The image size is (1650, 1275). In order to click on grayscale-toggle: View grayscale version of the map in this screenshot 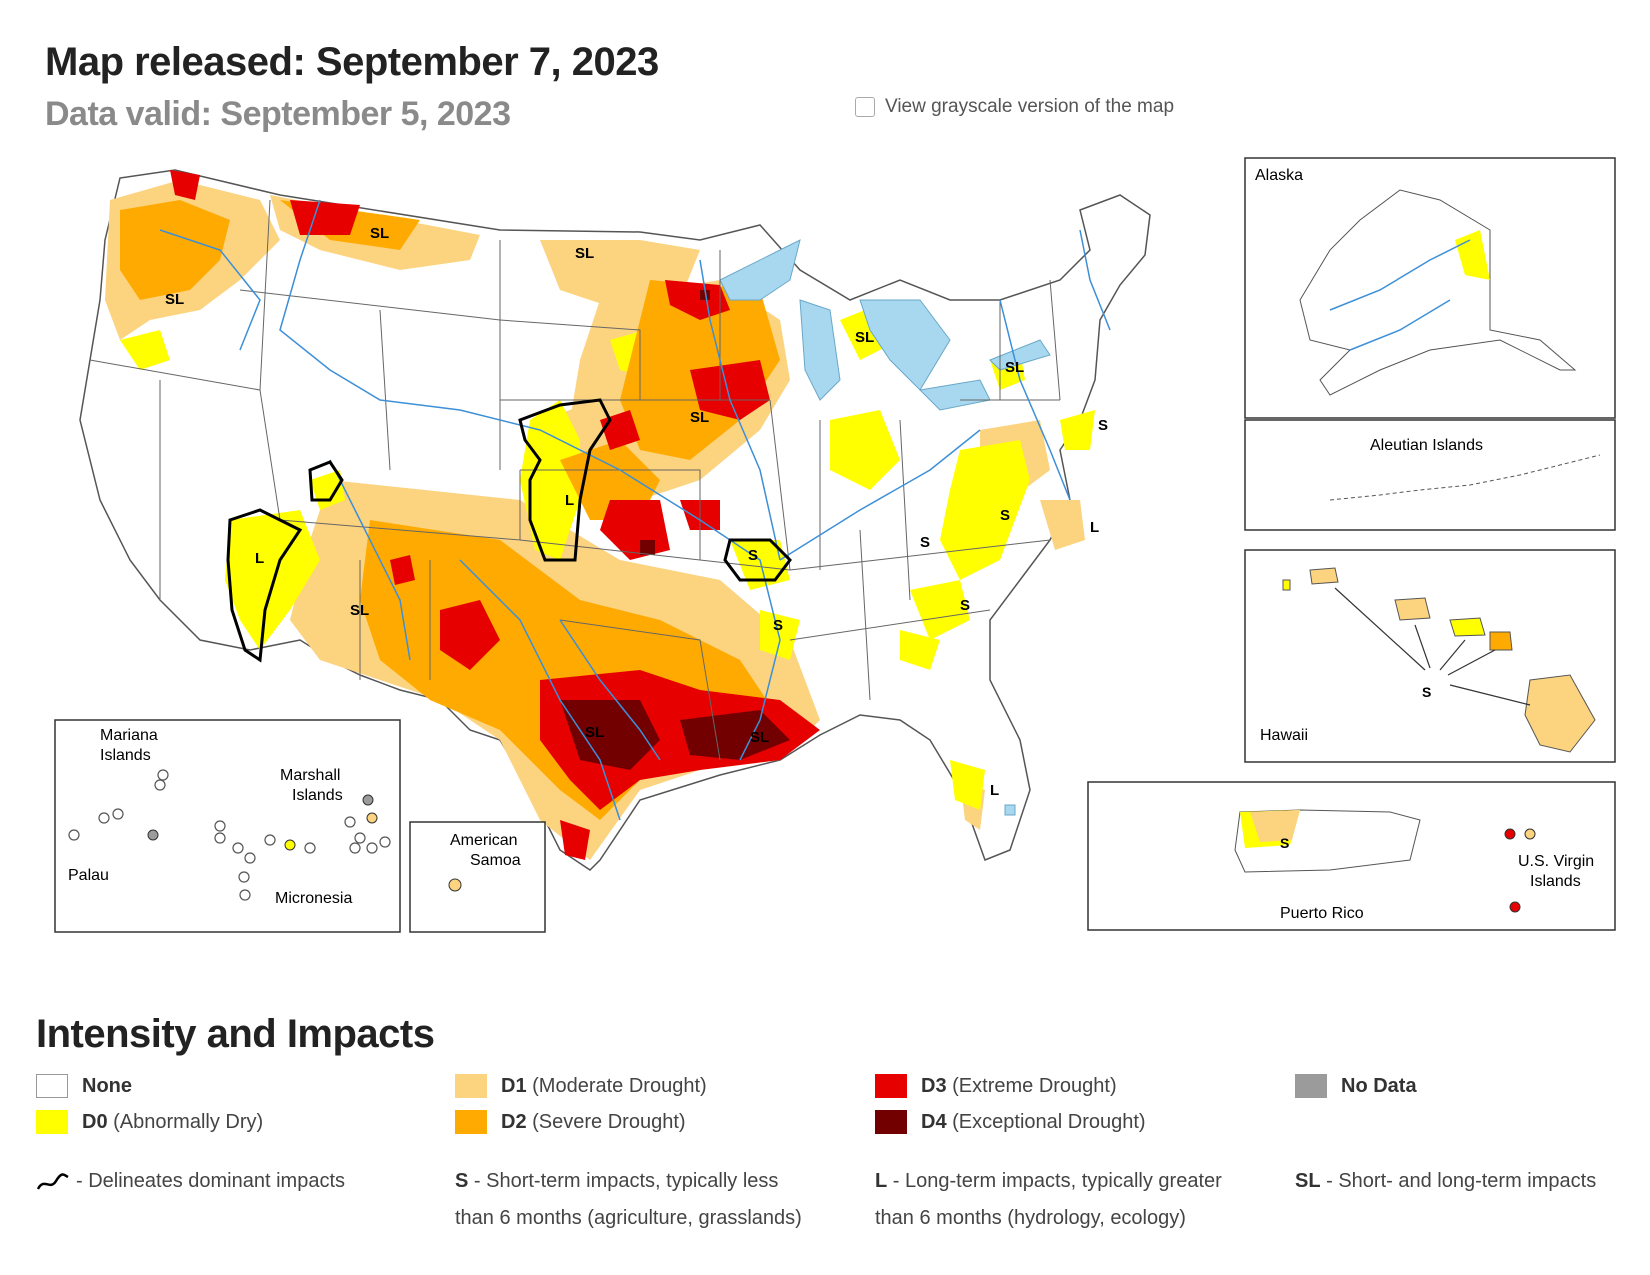, I will do `click(1014, 107)`.